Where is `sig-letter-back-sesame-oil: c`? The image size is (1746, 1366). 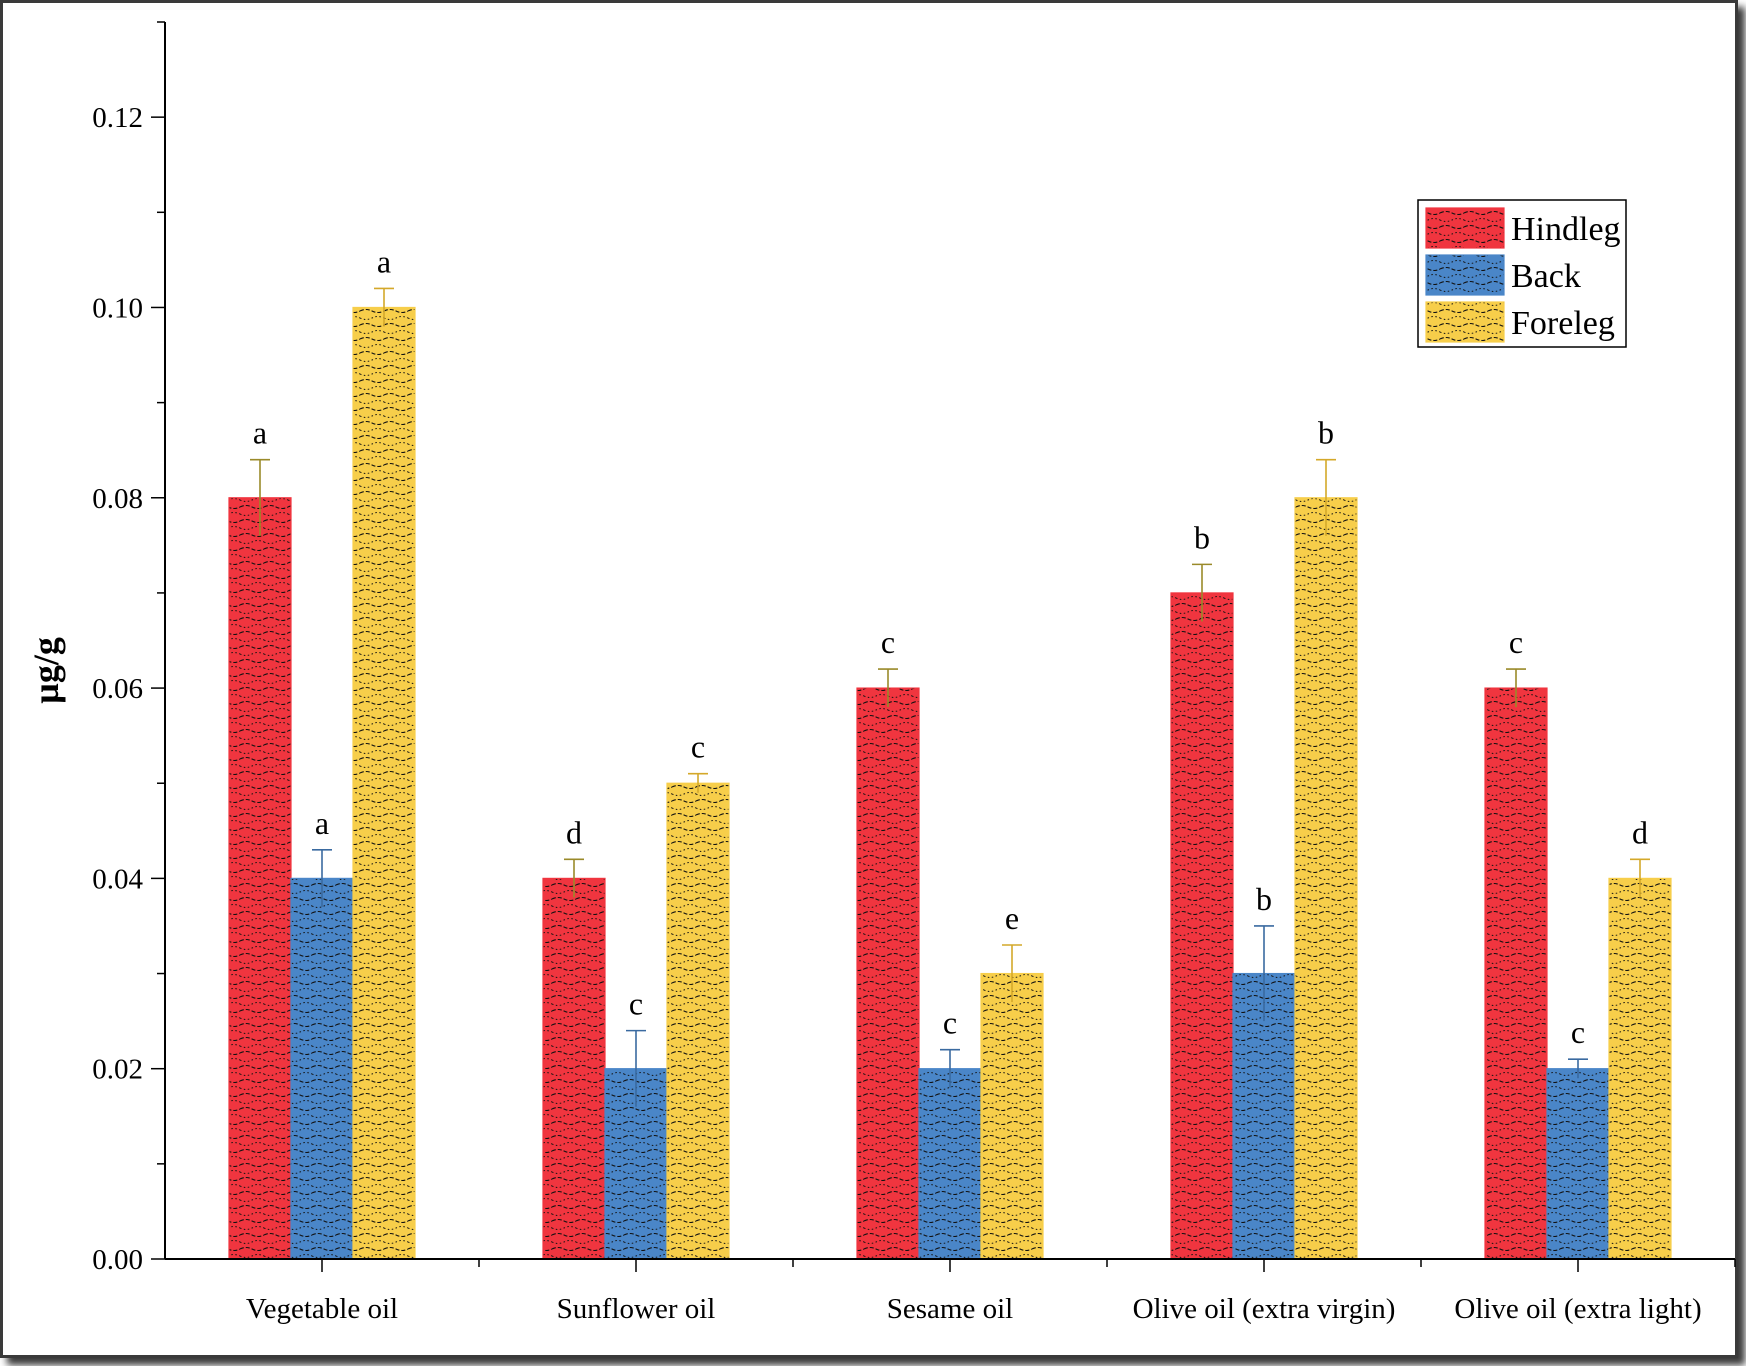 sig-letter-back-sesame-oil: c is located at coordinates (950, 1023).